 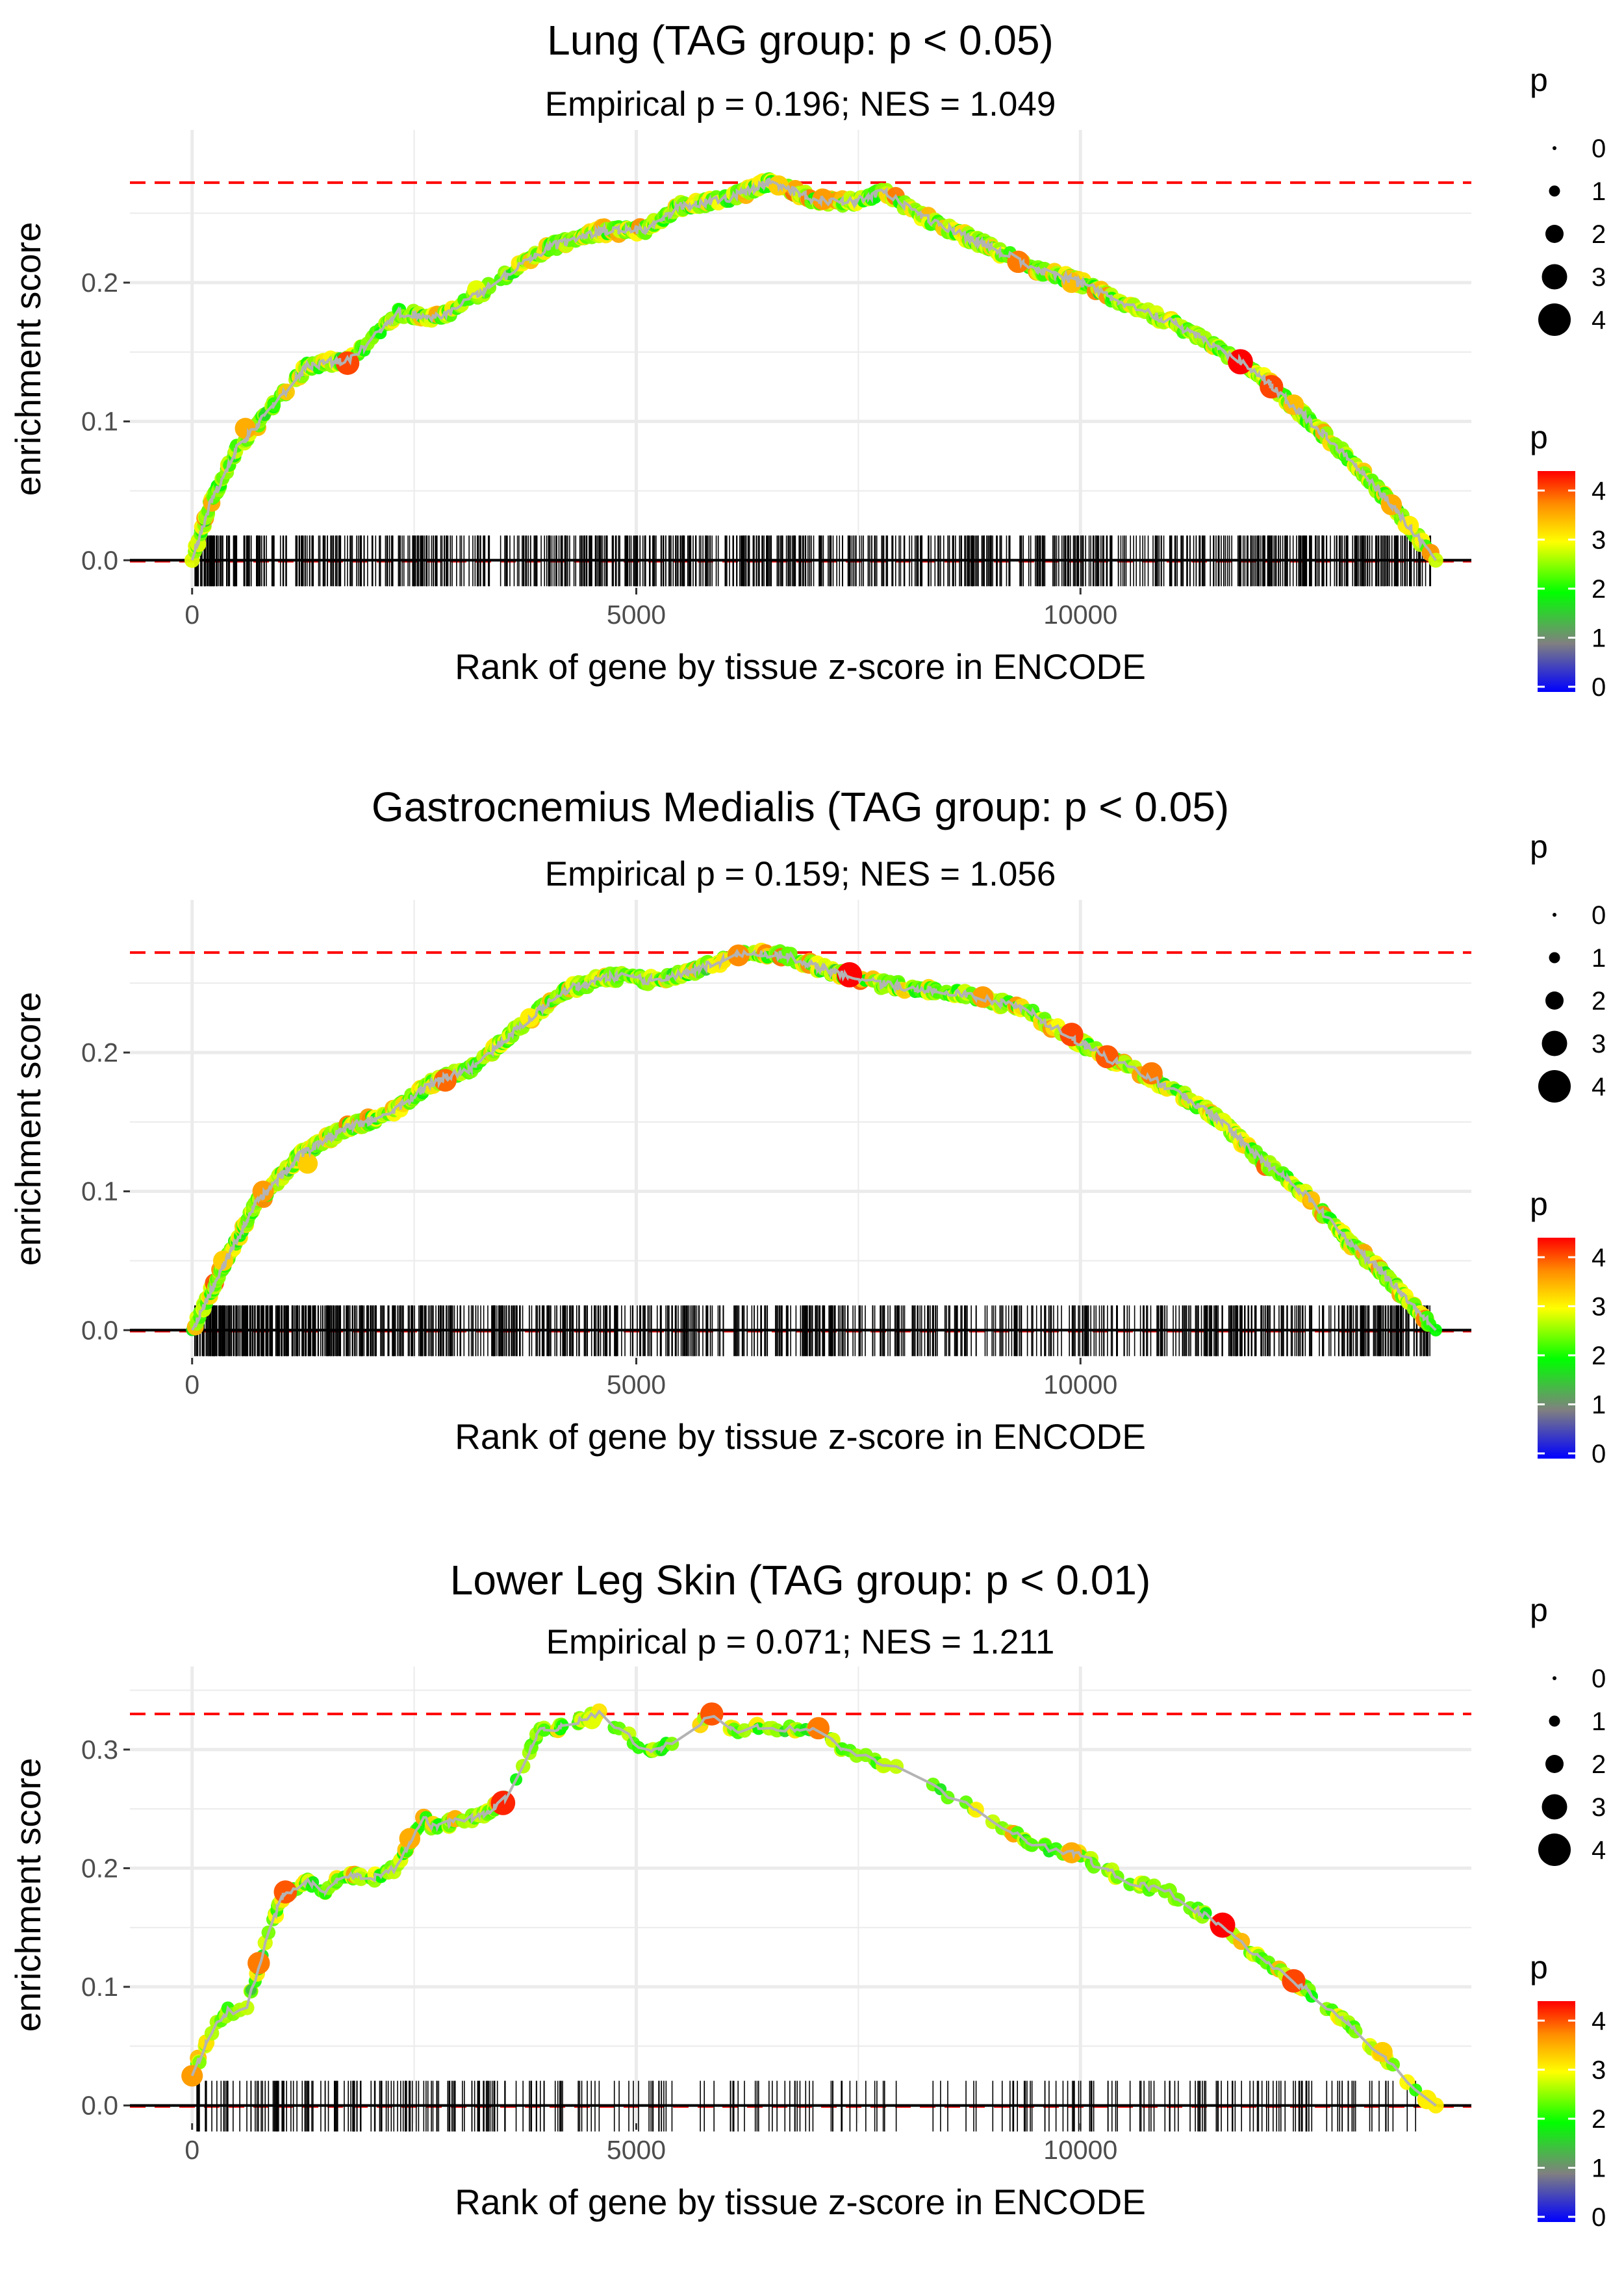 I want to click on chart-title: Lung (TAG group: p < 0.05), so click(x=800, y=40).